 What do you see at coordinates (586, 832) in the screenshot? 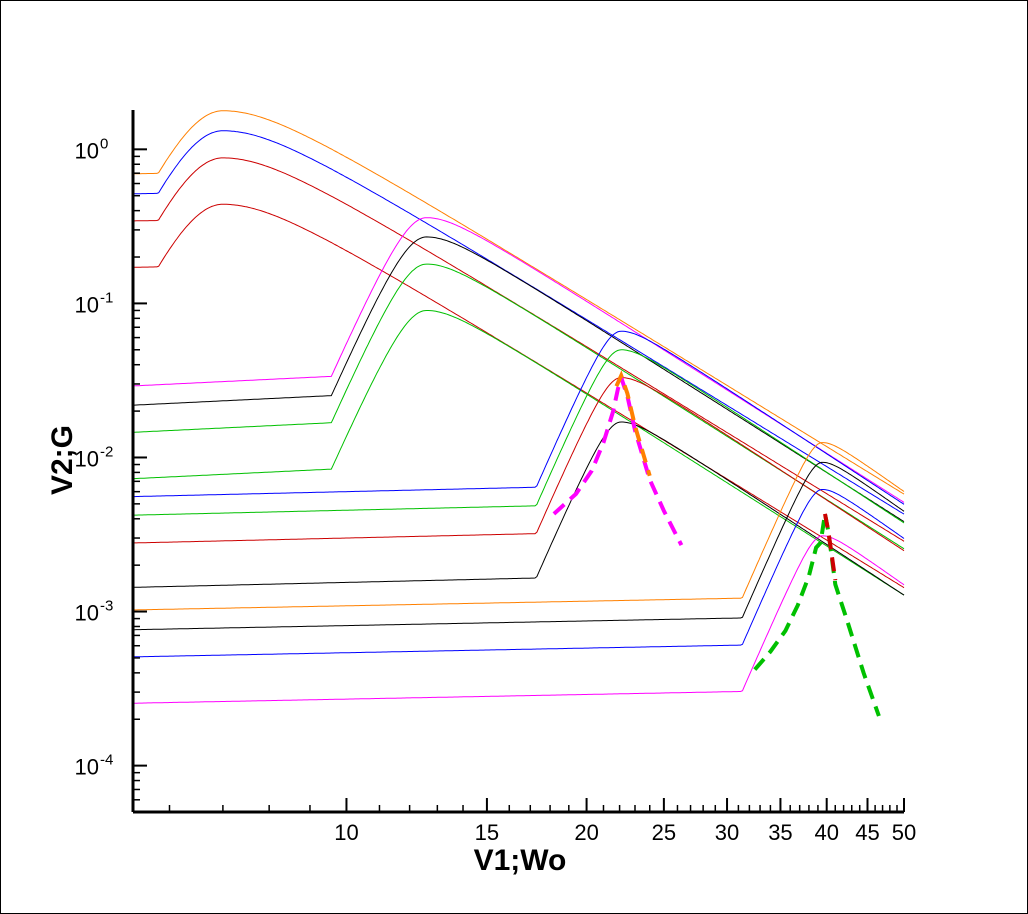
I see `x-tick-label: 20` at bounding box center [586, 832].